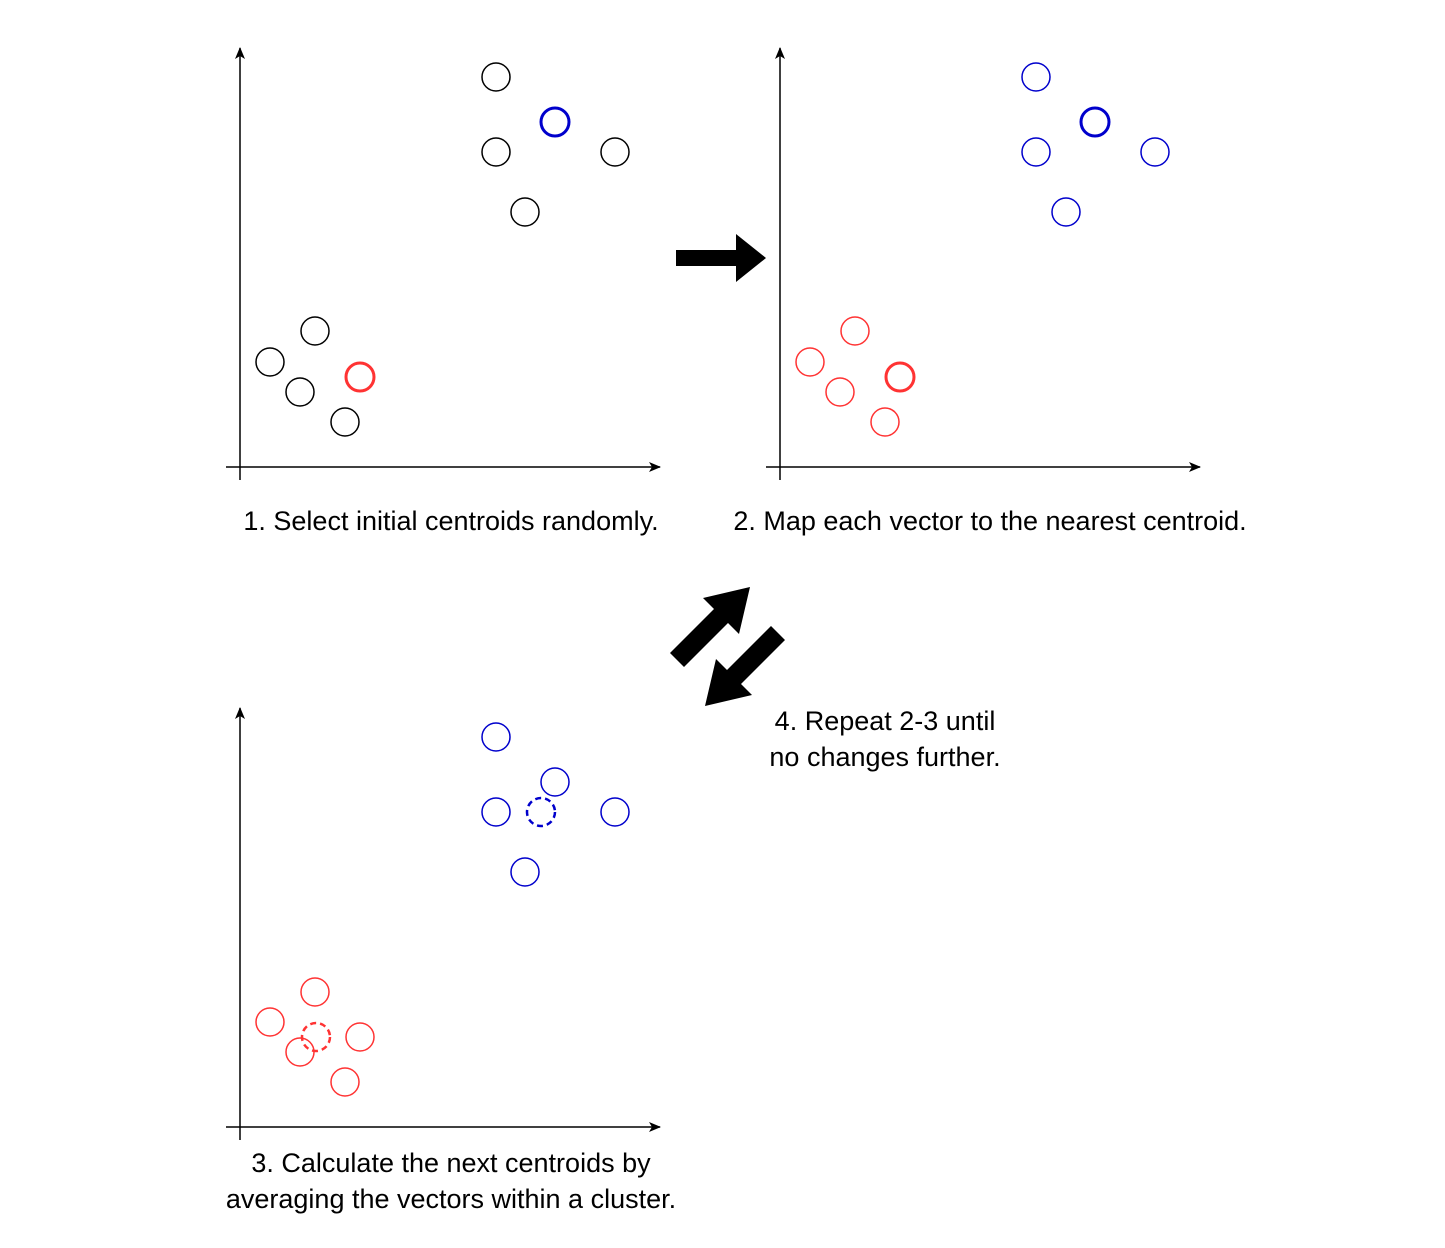 The image size is (1445, 1248). I want to click on panel-step1: 1. Select initial centroids randomly., so click(443, 291).